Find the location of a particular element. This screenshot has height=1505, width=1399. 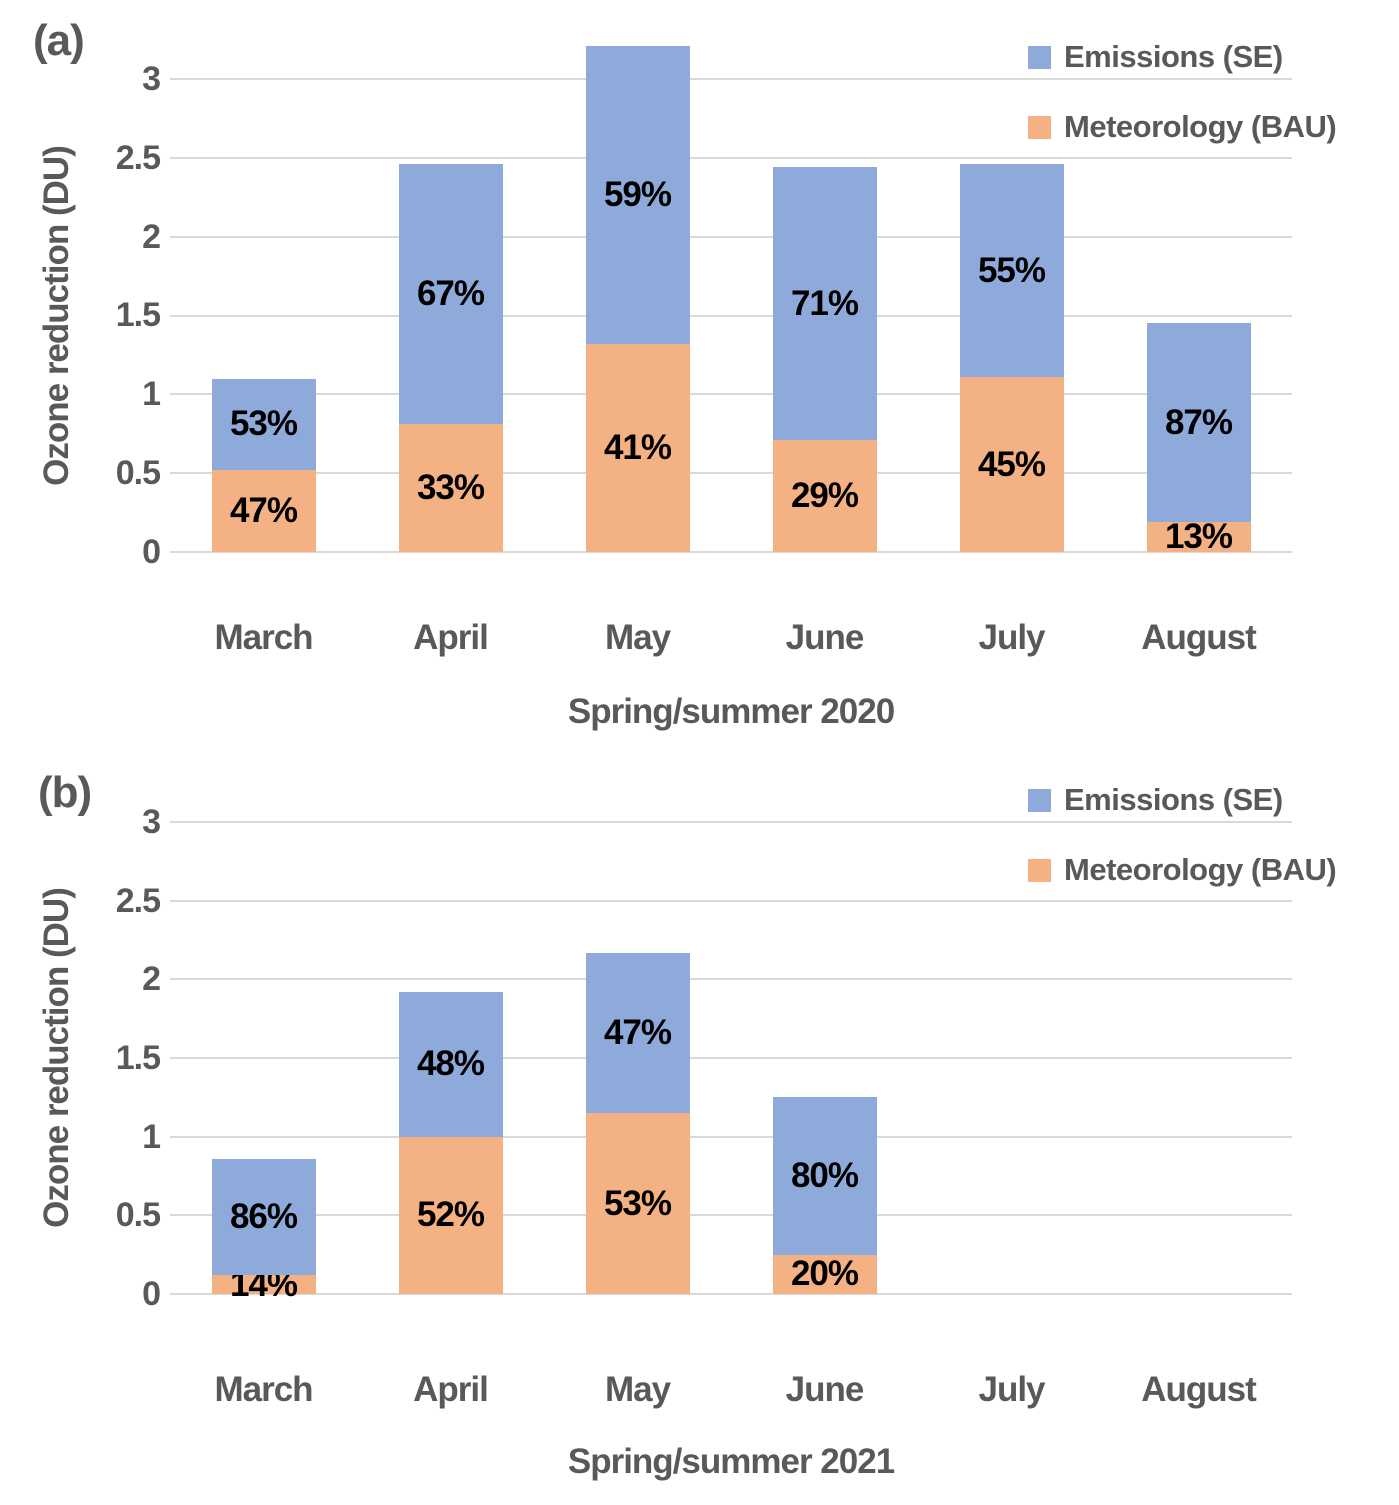

pct-august-meteorology: 13% is located at coordinates (1198, 537).